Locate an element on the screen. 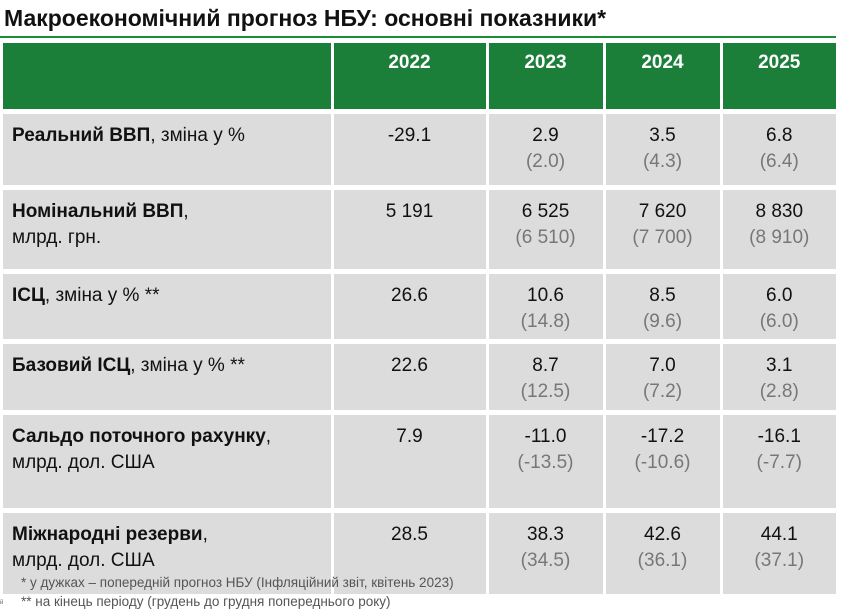 This screenshot has width=844, height=615. forecast-value: 8.7 is located at coordinates (545, 365).